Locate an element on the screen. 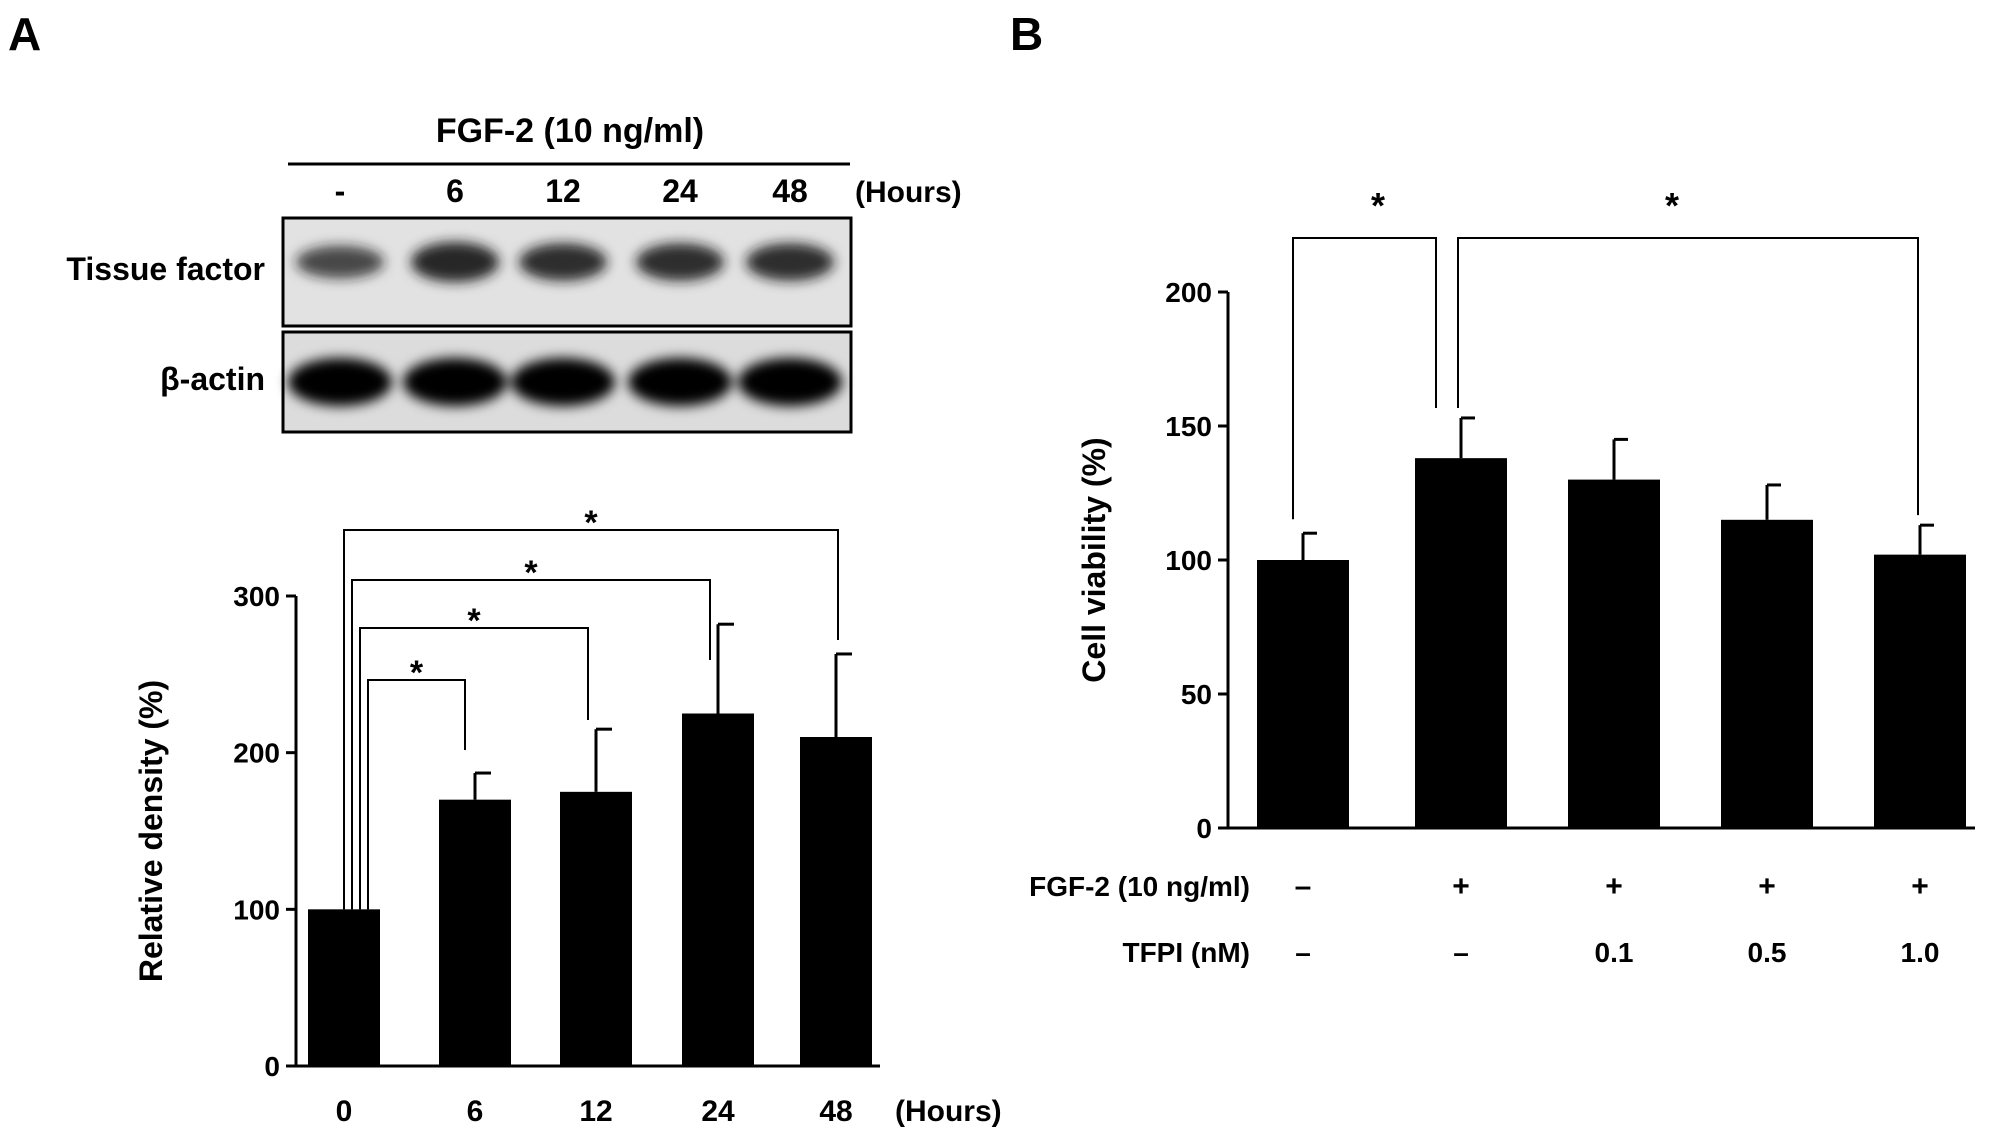 The height and width of the screenshot is (1135, 2008). condition-label-fgf2: FGF-2 (10 ng/ml) is located at coordinates (1139, 886).